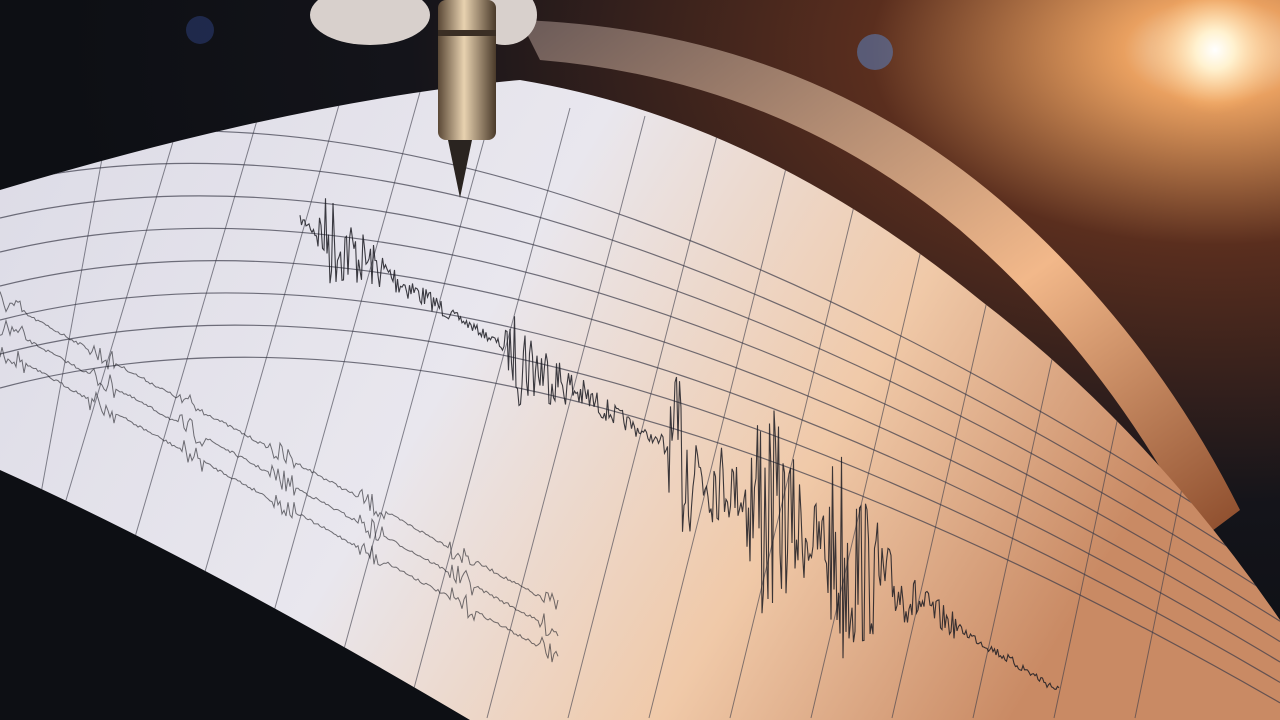  Describe the element at coordinates (423, 99) in the screenshot. I see `seismograph-pen-icon` at that location.